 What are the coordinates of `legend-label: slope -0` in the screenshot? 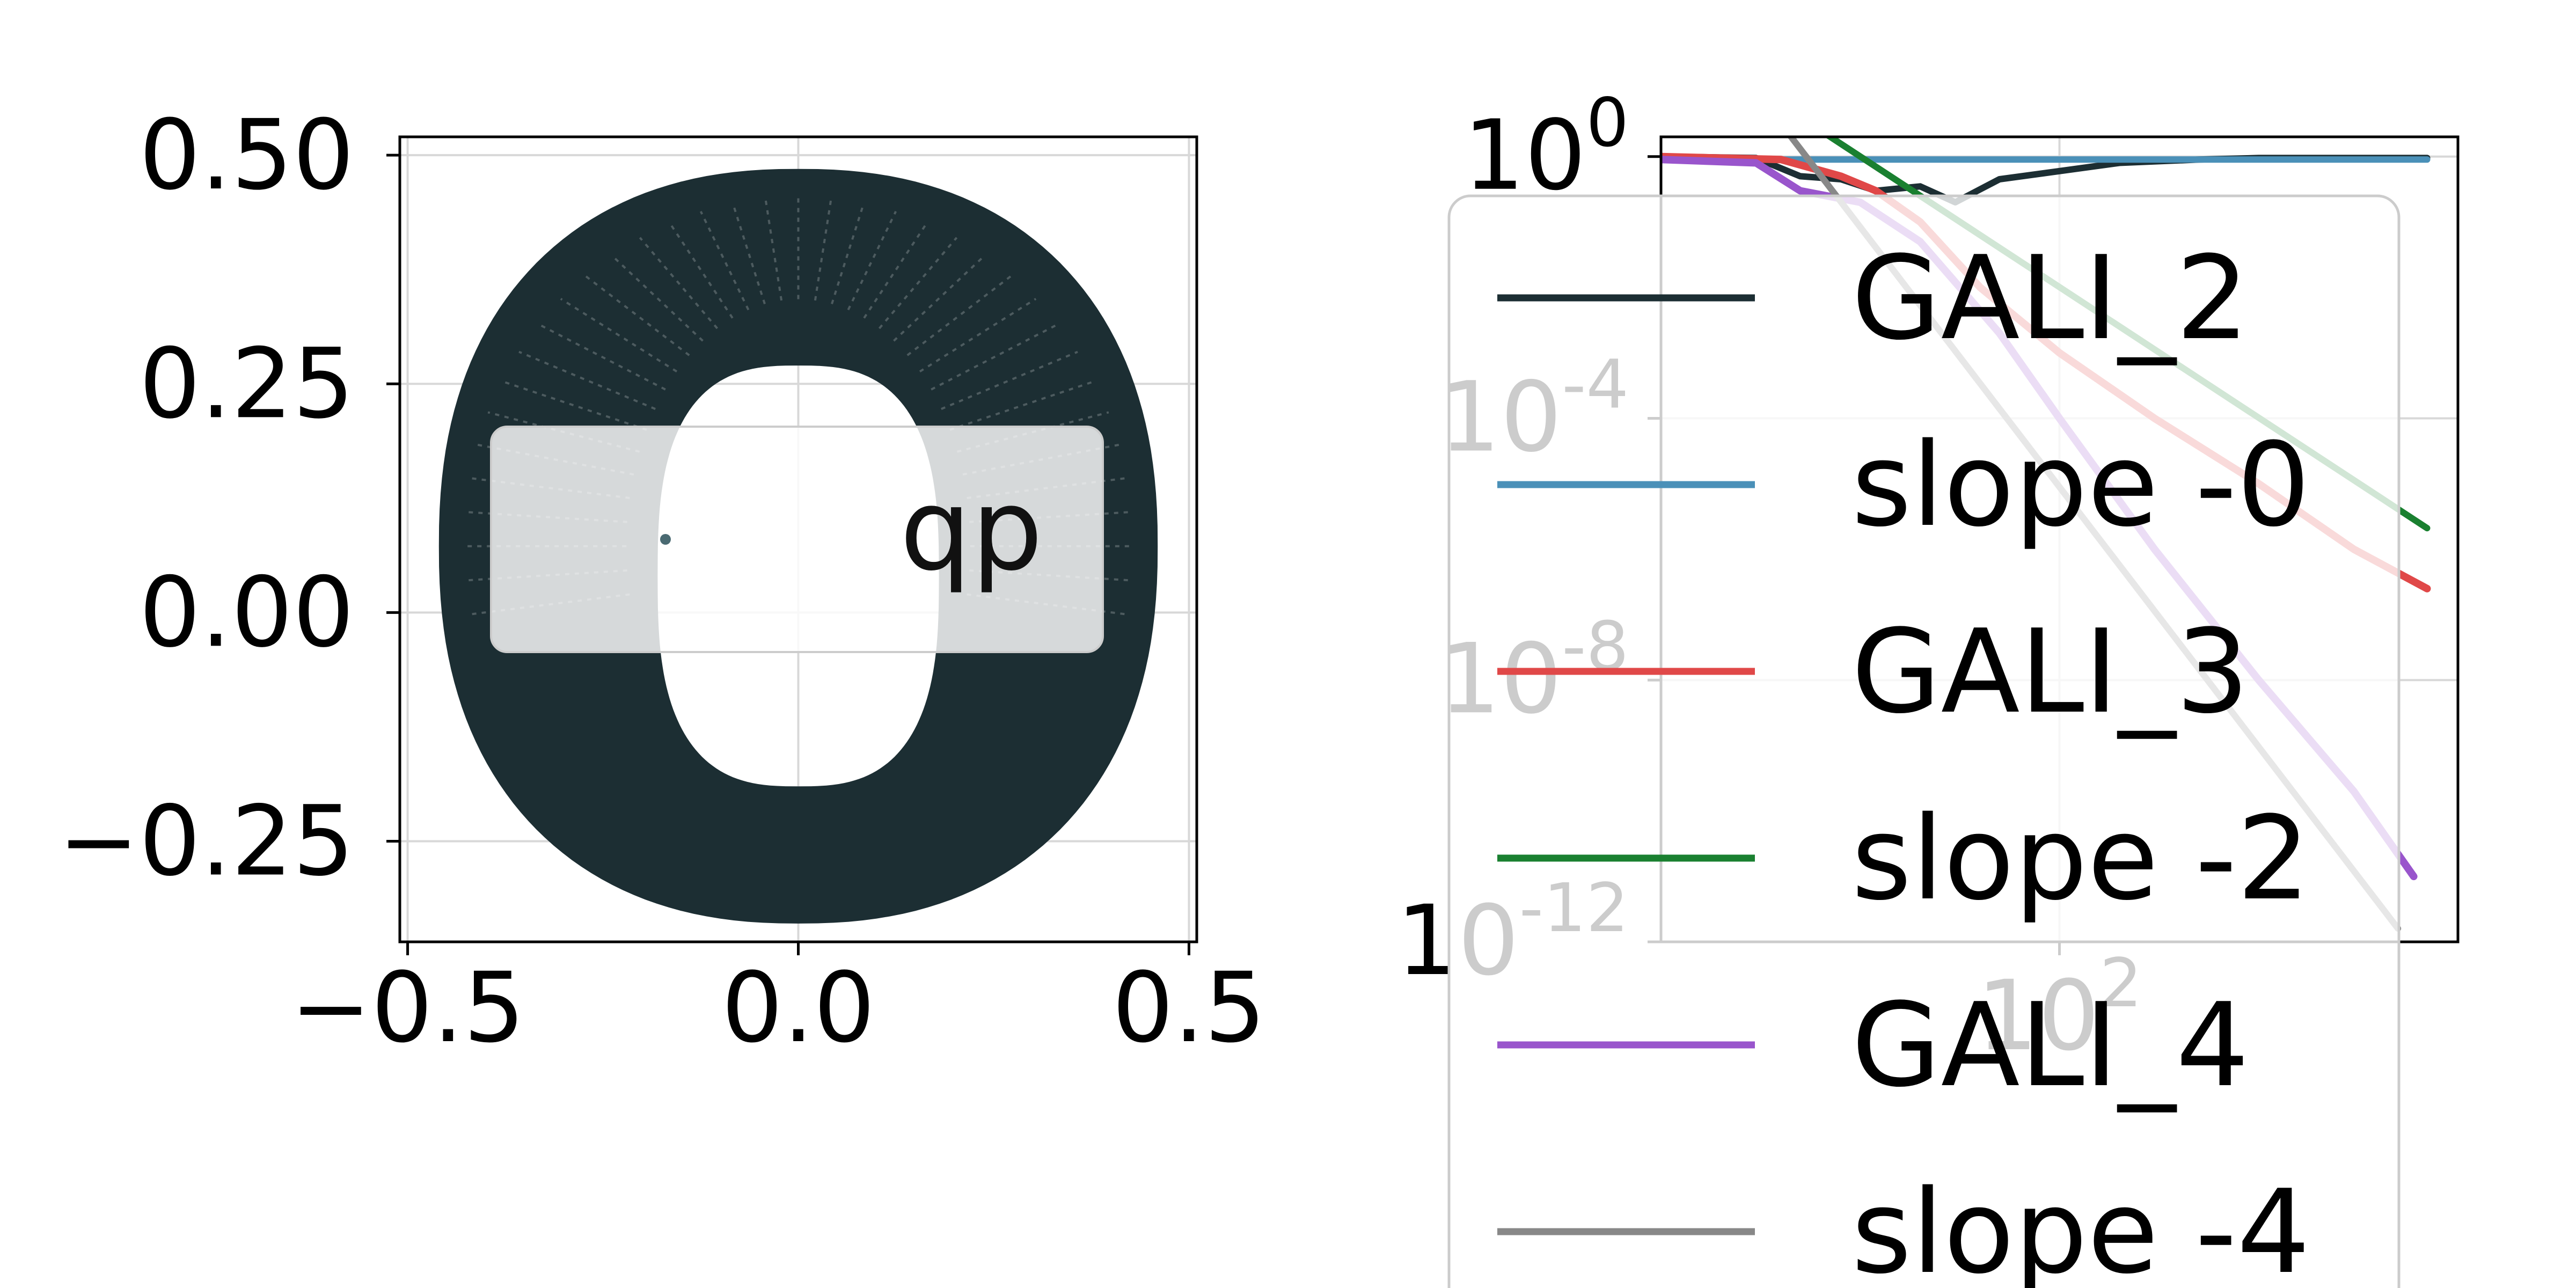 It's located at (2080, 485).